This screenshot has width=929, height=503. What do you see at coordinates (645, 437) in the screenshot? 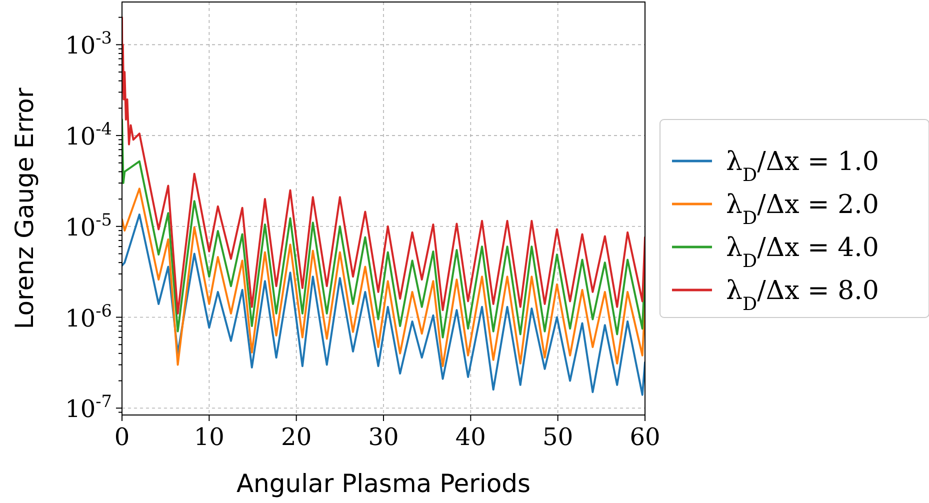
I see `x-tick-label: 60` at bounding box center [645, 437].